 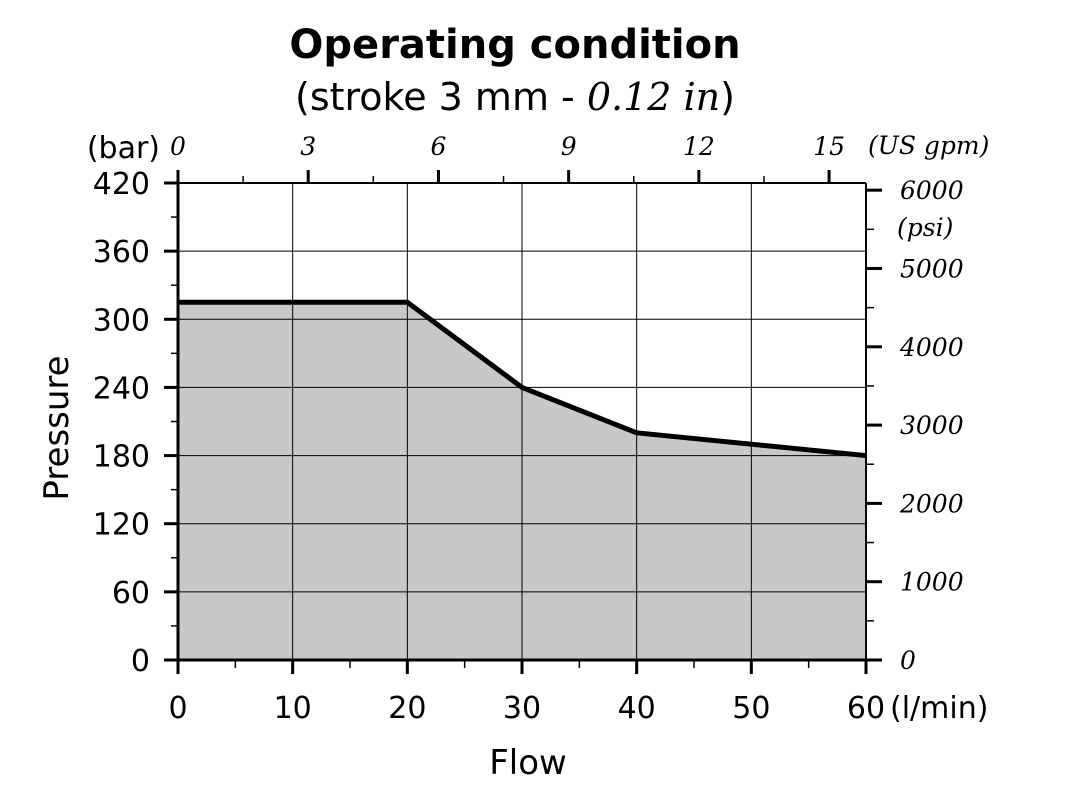 What do you see at coordinates (751, 708) in the screenshot?
I see `x-tick-label: 50` at bounding box center [751, 708].